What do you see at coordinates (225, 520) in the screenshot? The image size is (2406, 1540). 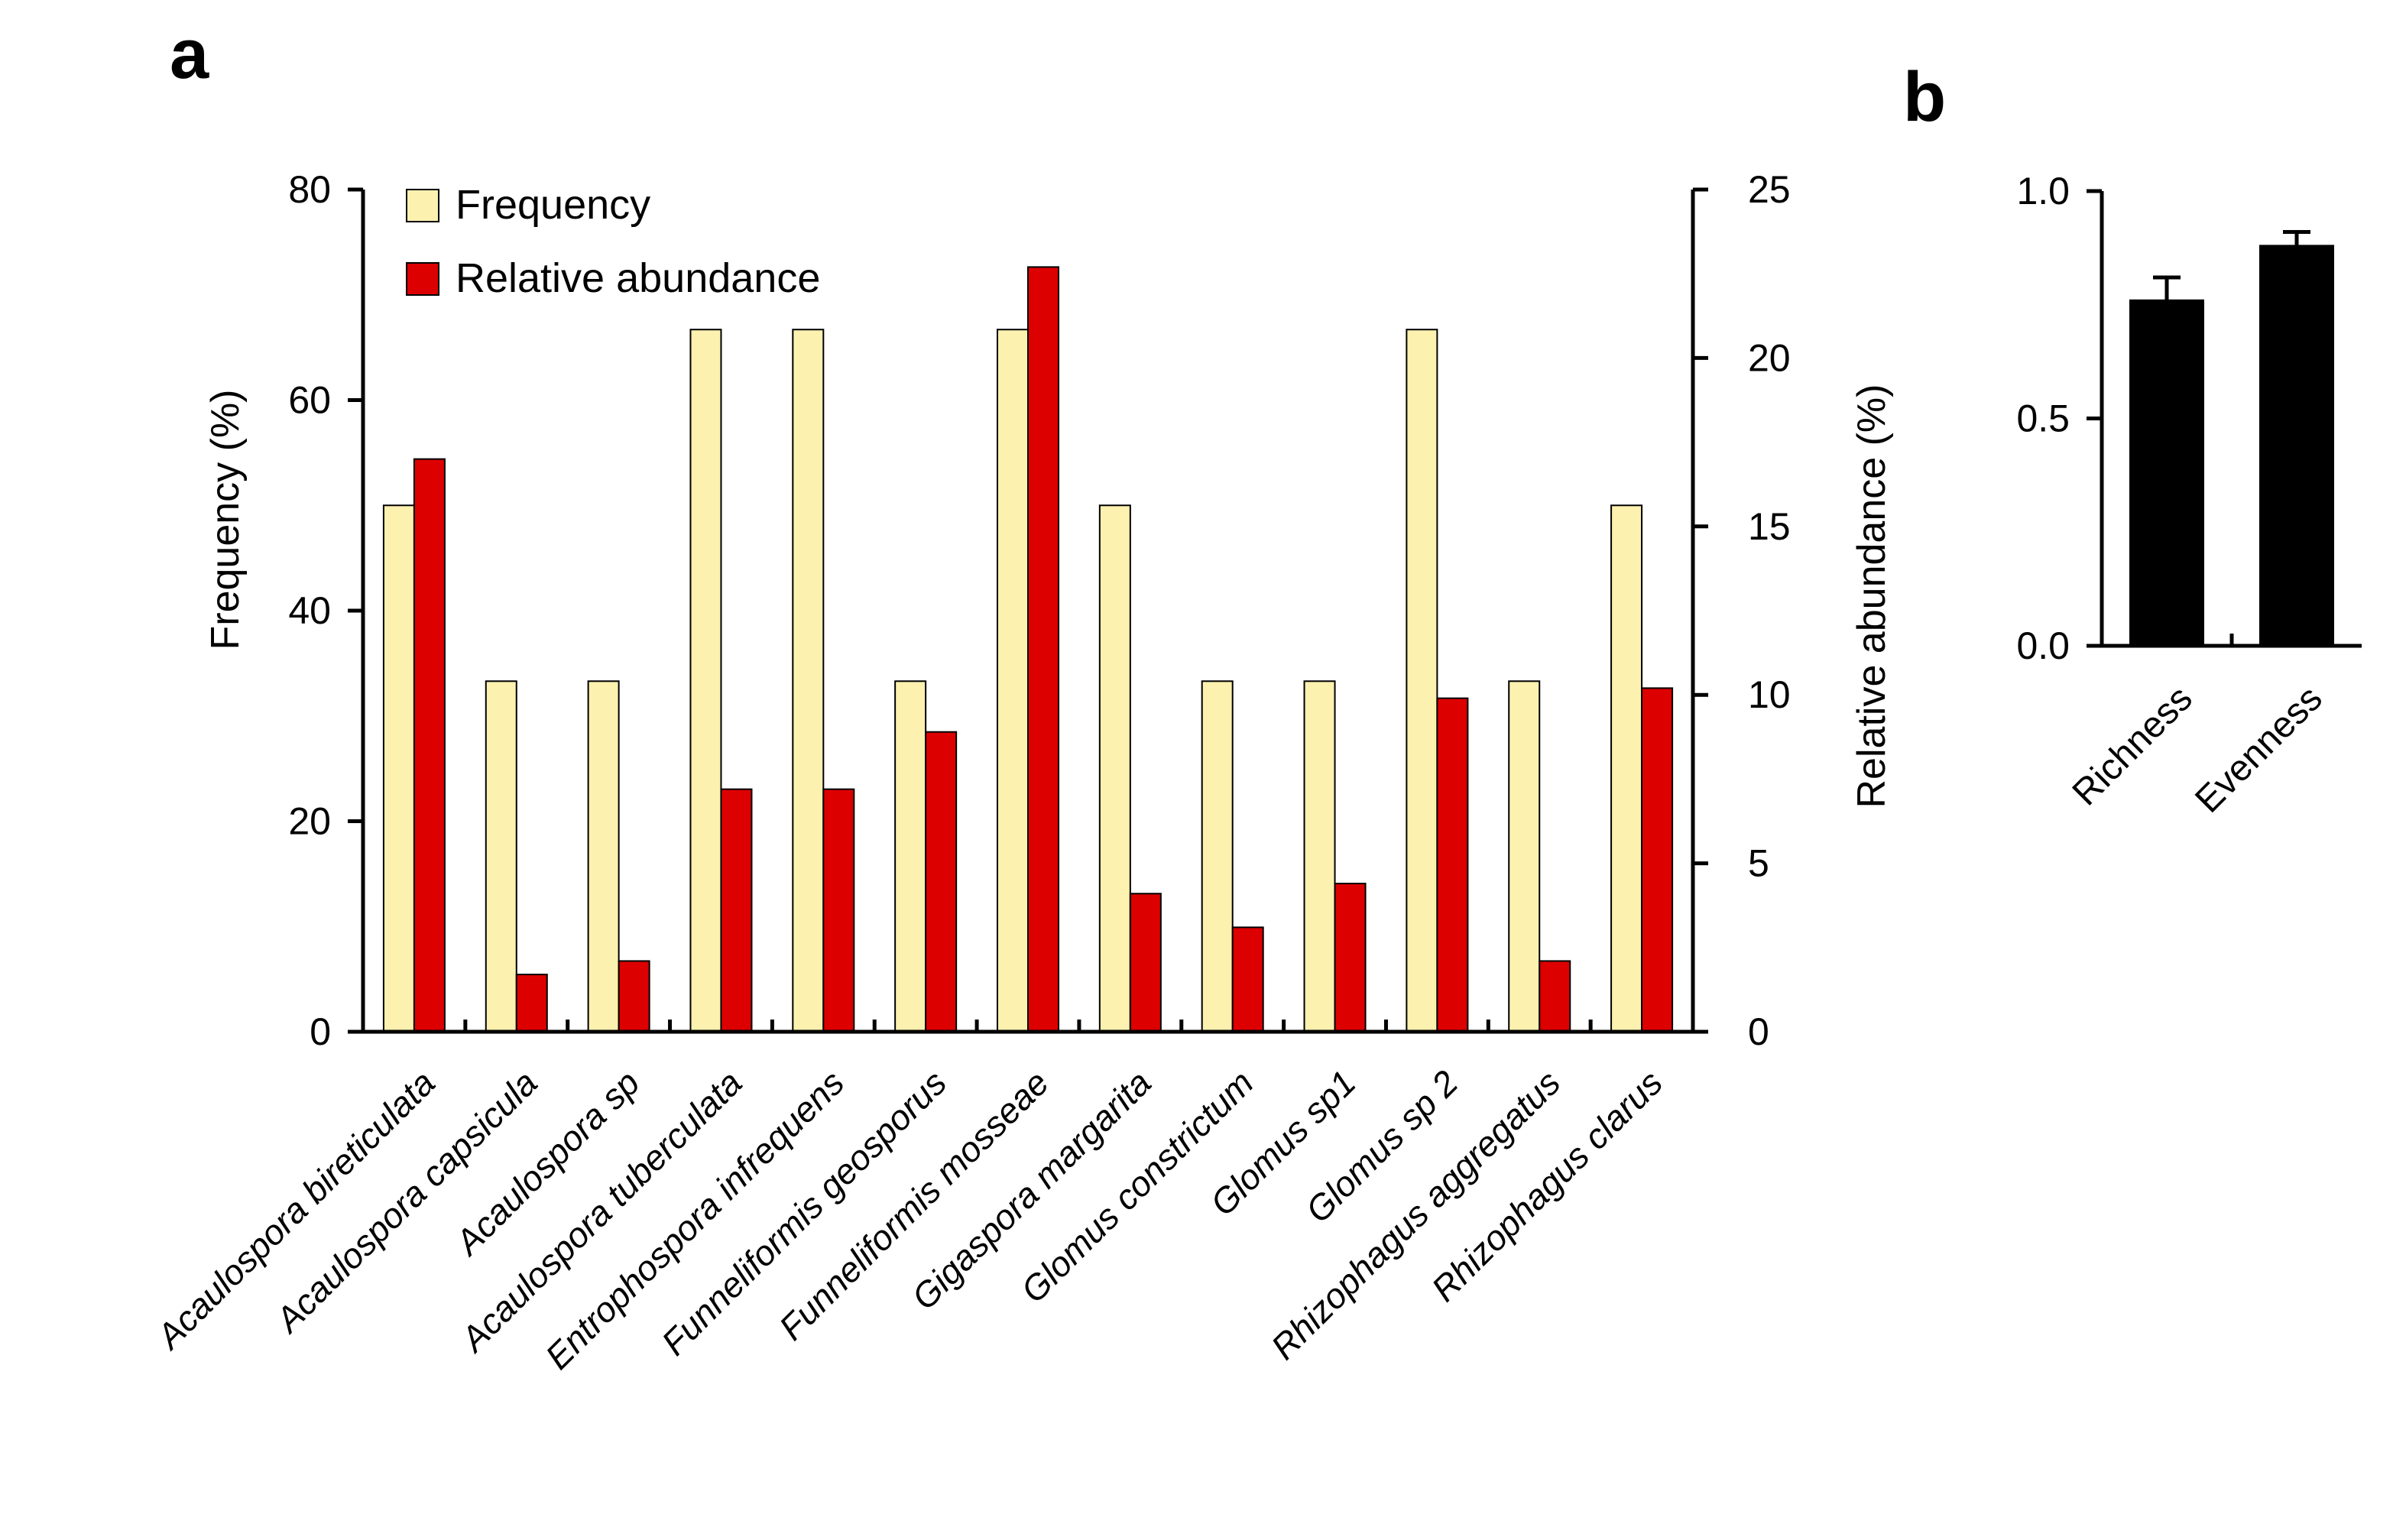 I see `y-axis-left-title: Frequency (%)` at bounding box center [225, 520].